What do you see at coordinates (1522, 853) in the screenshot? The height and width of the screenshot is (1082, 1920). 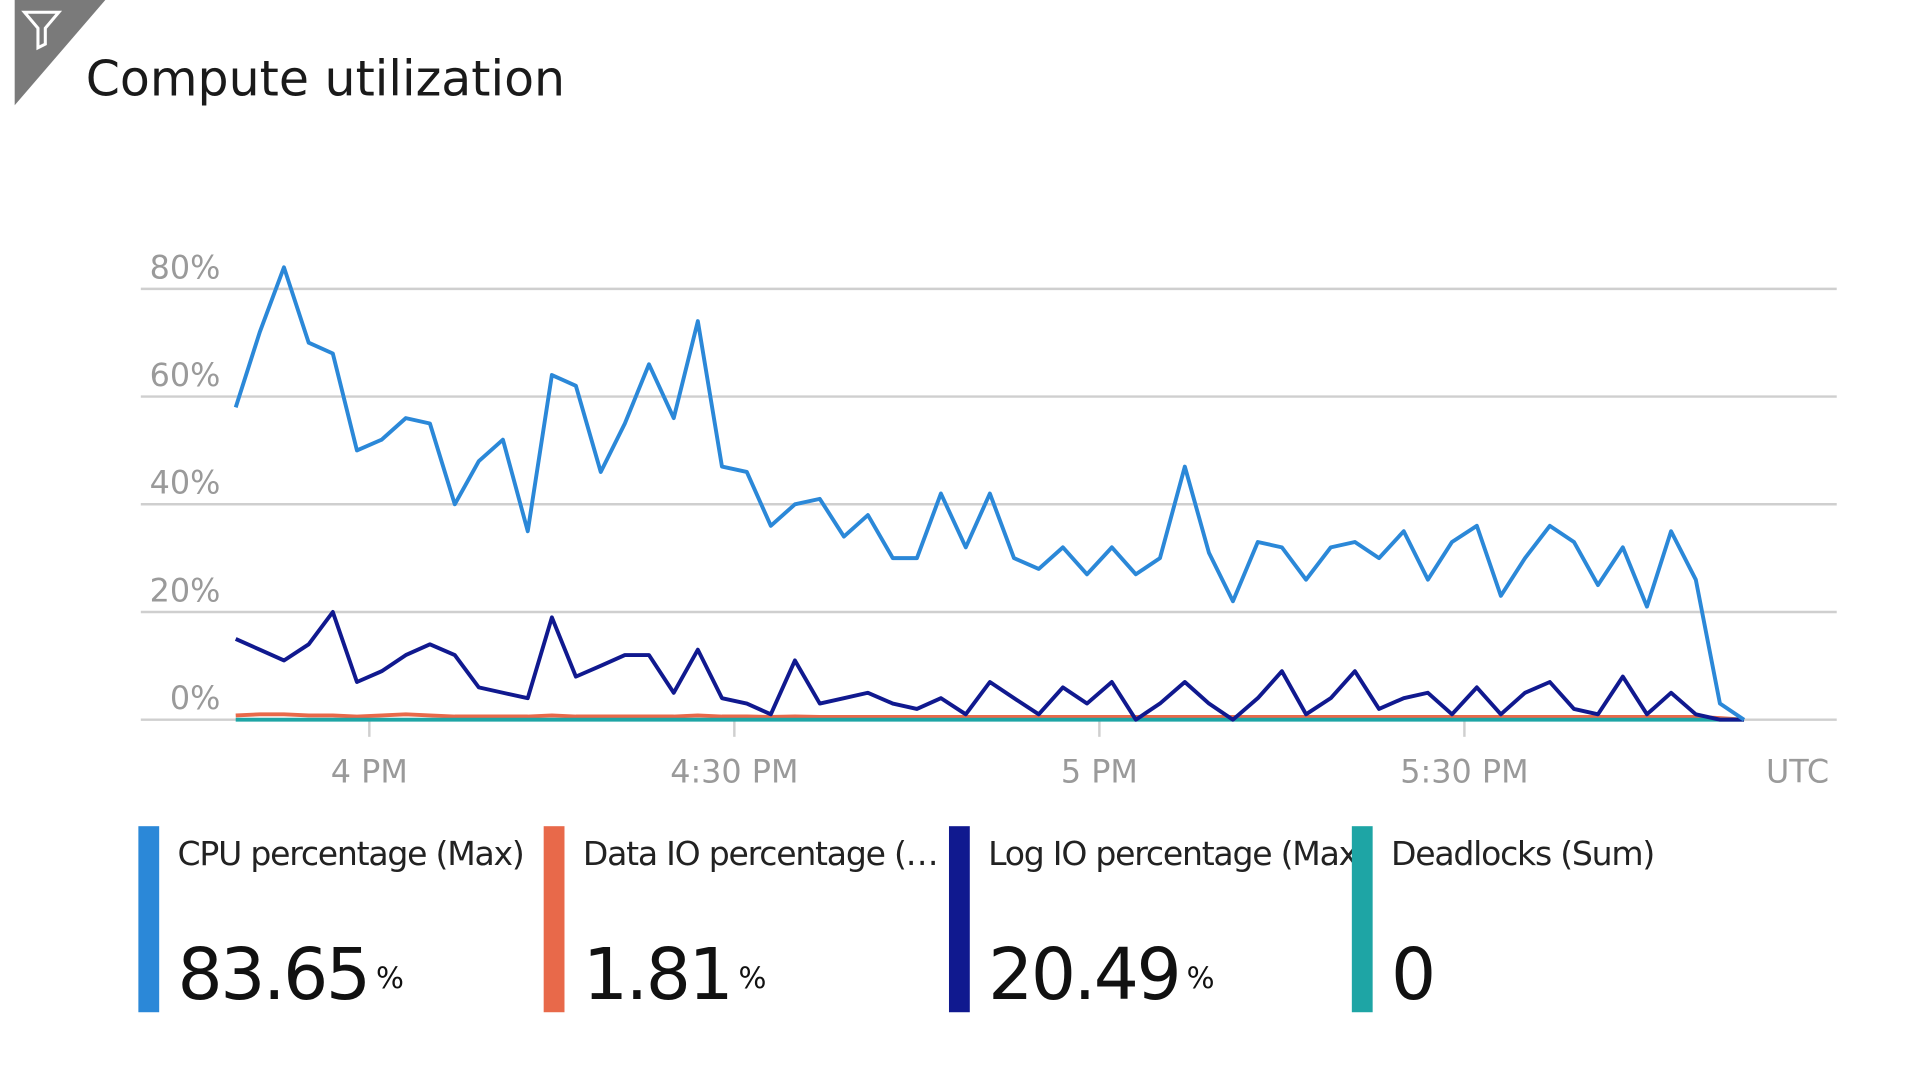 I see `legend-name: Deadlocks (Sum)` at bounding box center [1522, 853].